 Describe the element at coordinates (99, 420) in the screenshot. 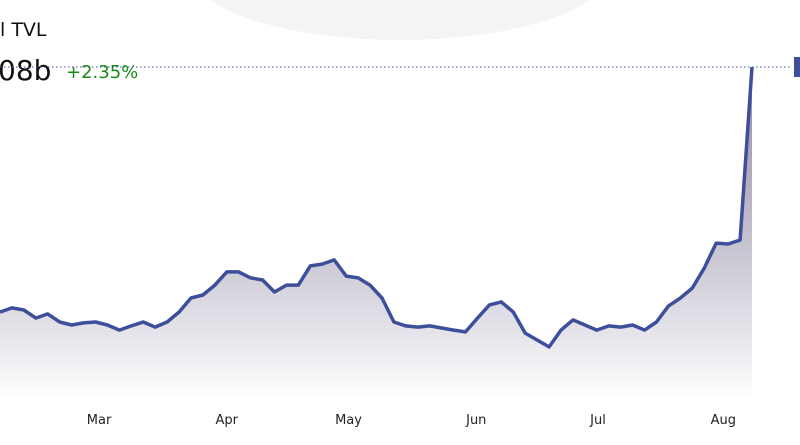

I see `x-tick-label: Mar` at that location.